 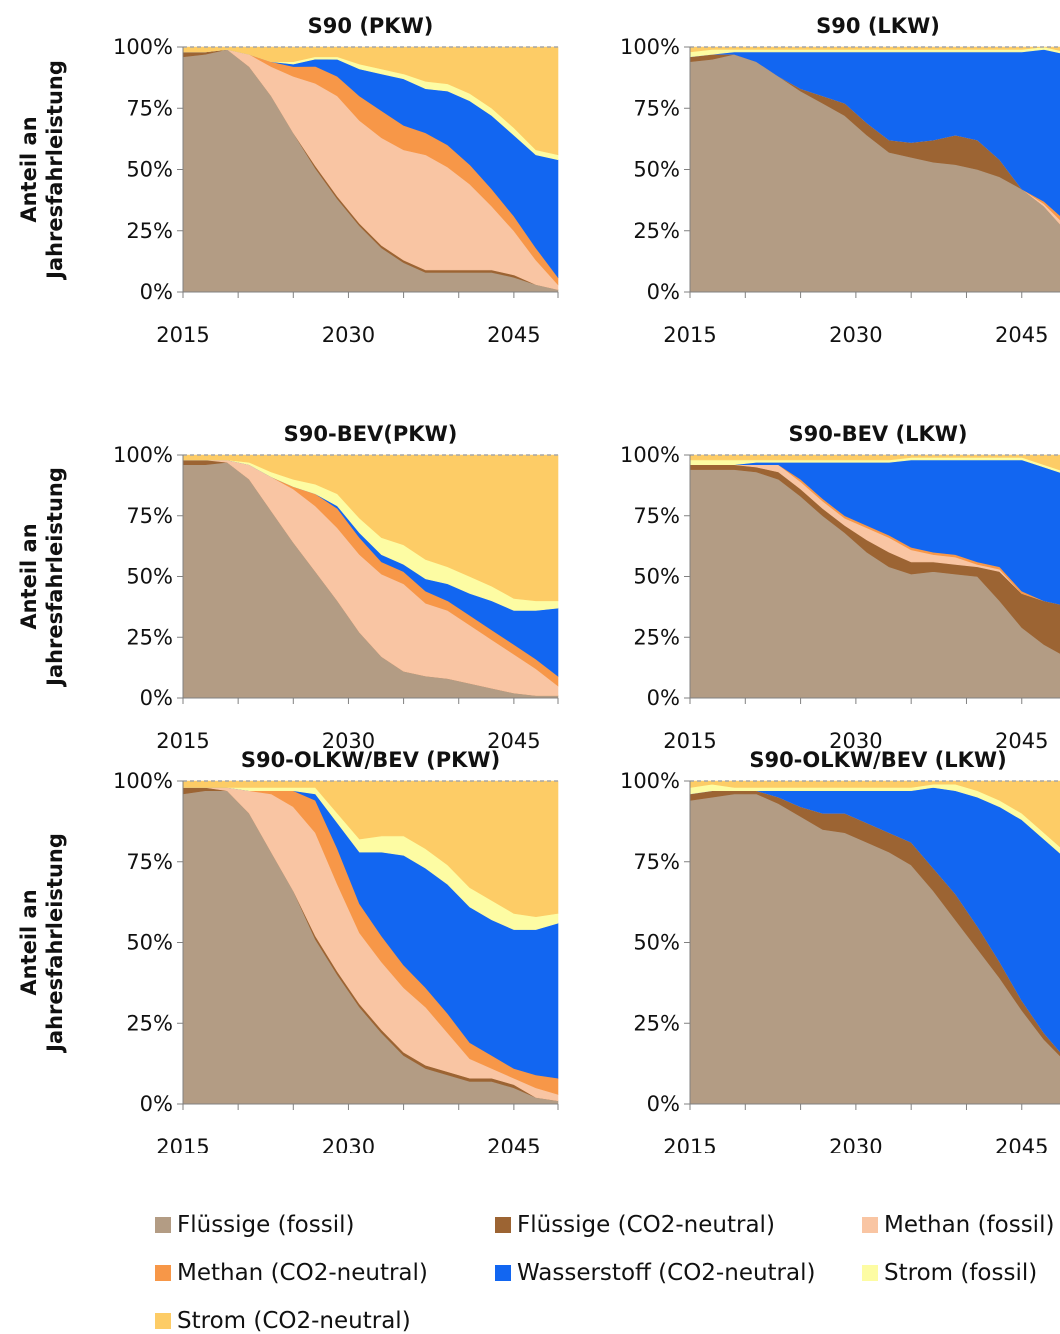 I want to click on chart-title: S90-OLKW/BEV (LKW), so click(x=877, y=760).